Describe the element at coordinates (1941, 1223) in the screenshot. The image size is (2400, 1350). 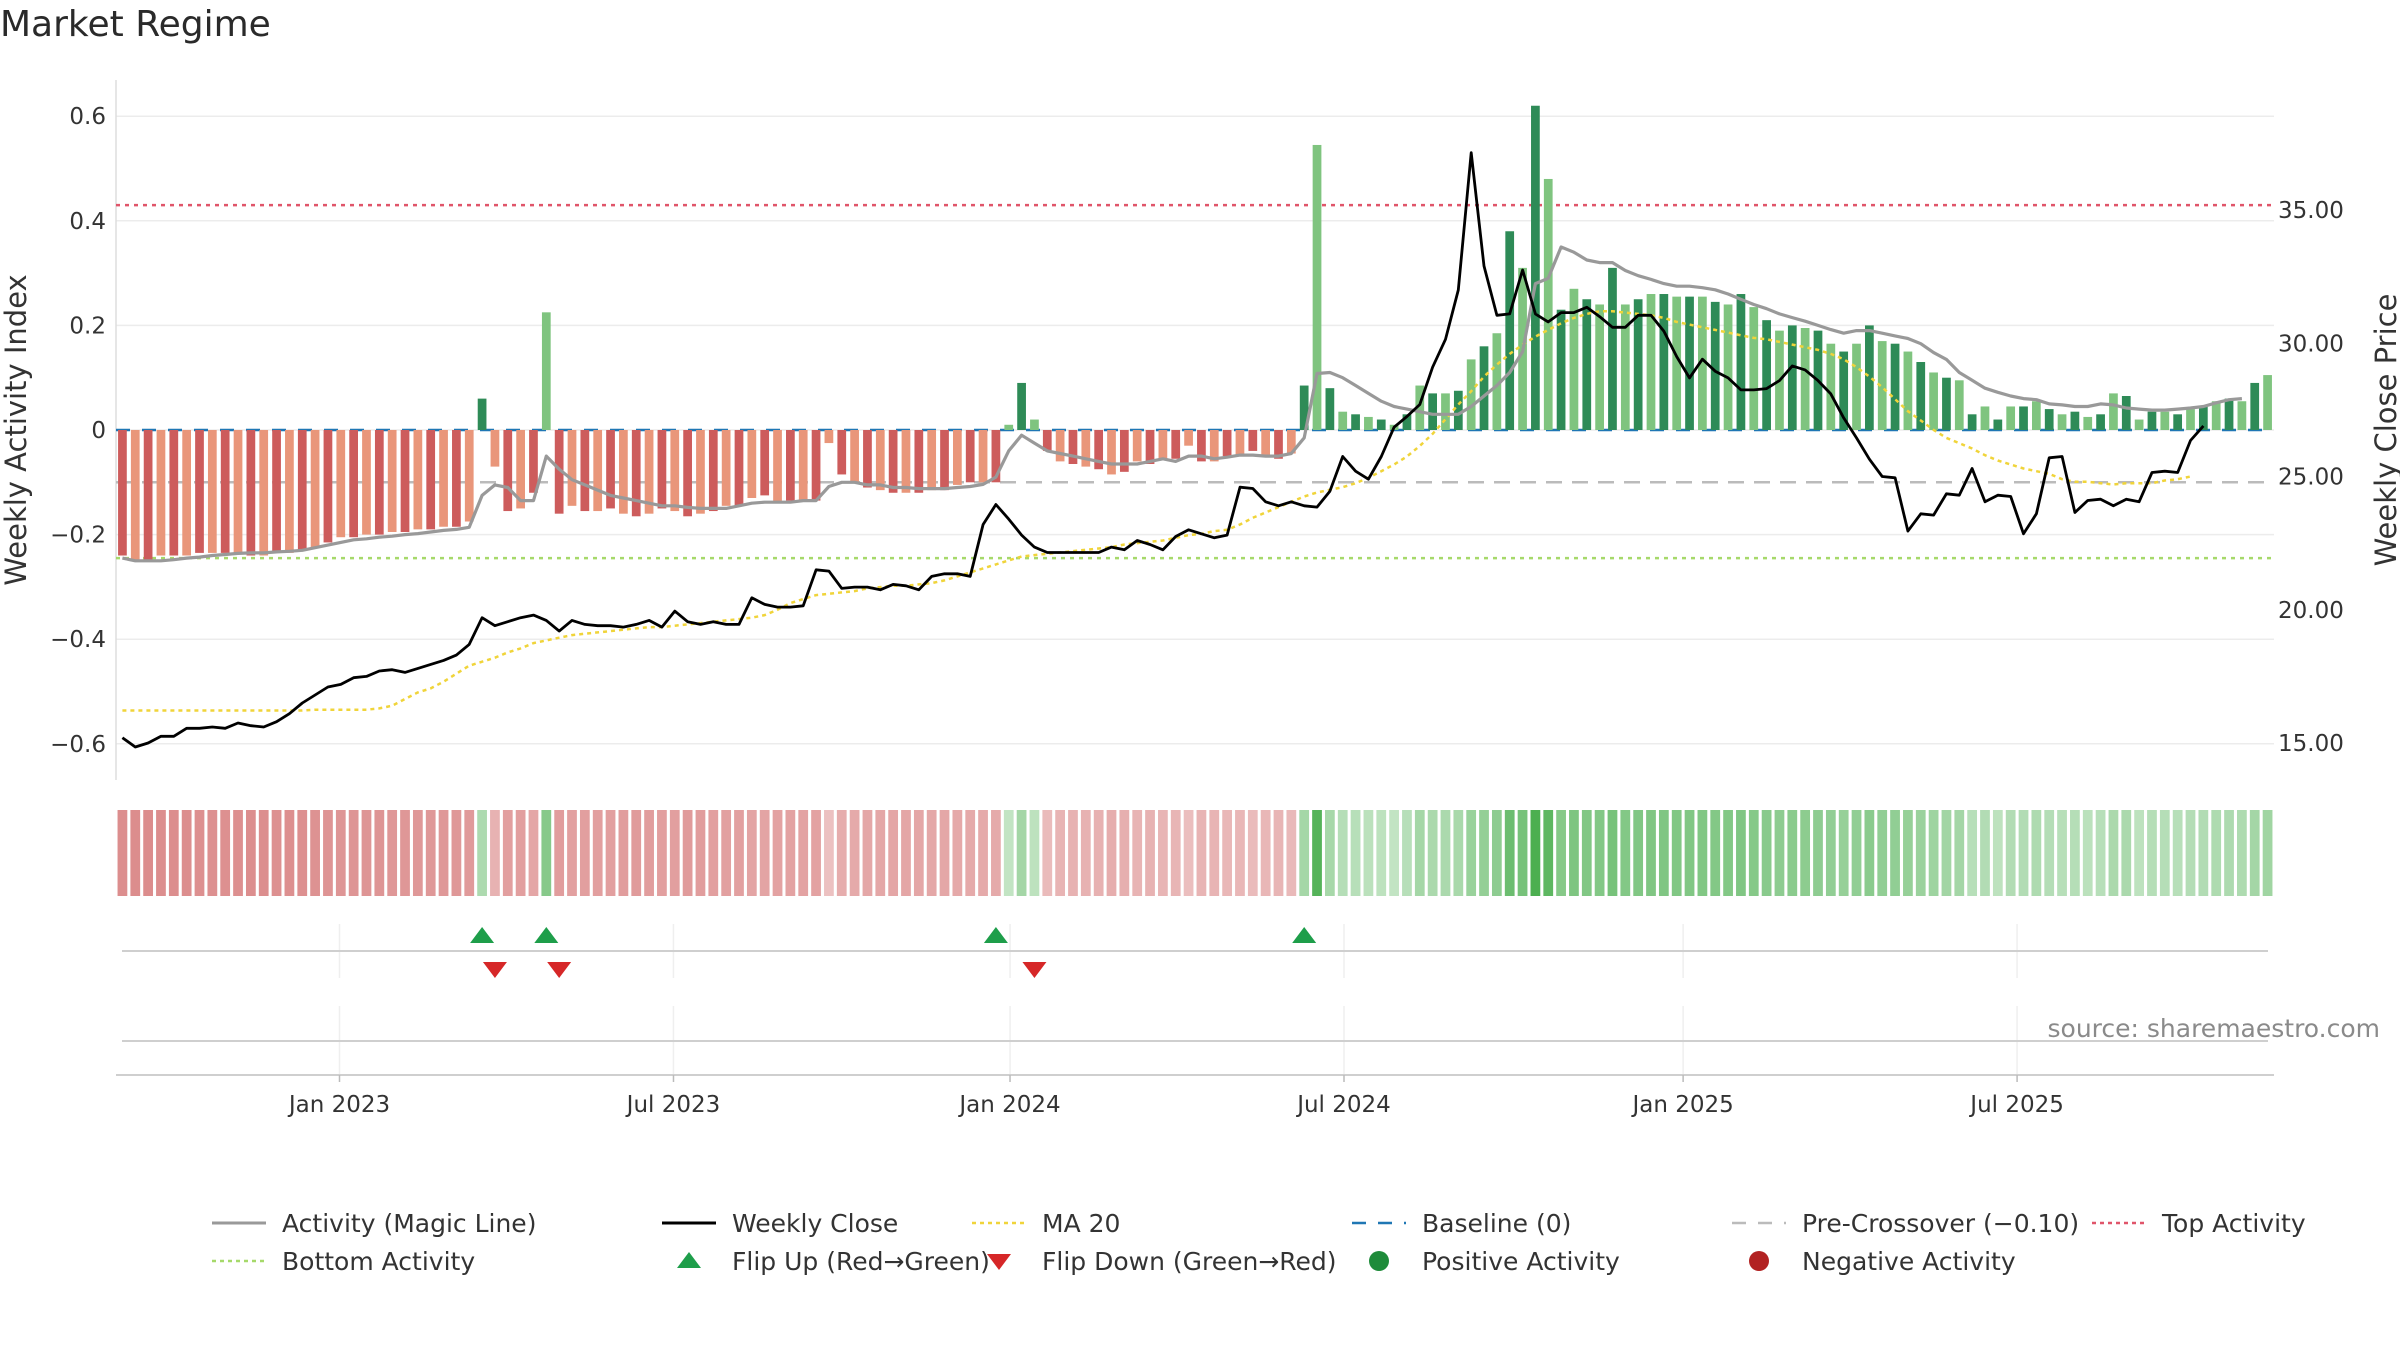
I see `legend-label: Pre-Crossover (−0.10)` at that location.